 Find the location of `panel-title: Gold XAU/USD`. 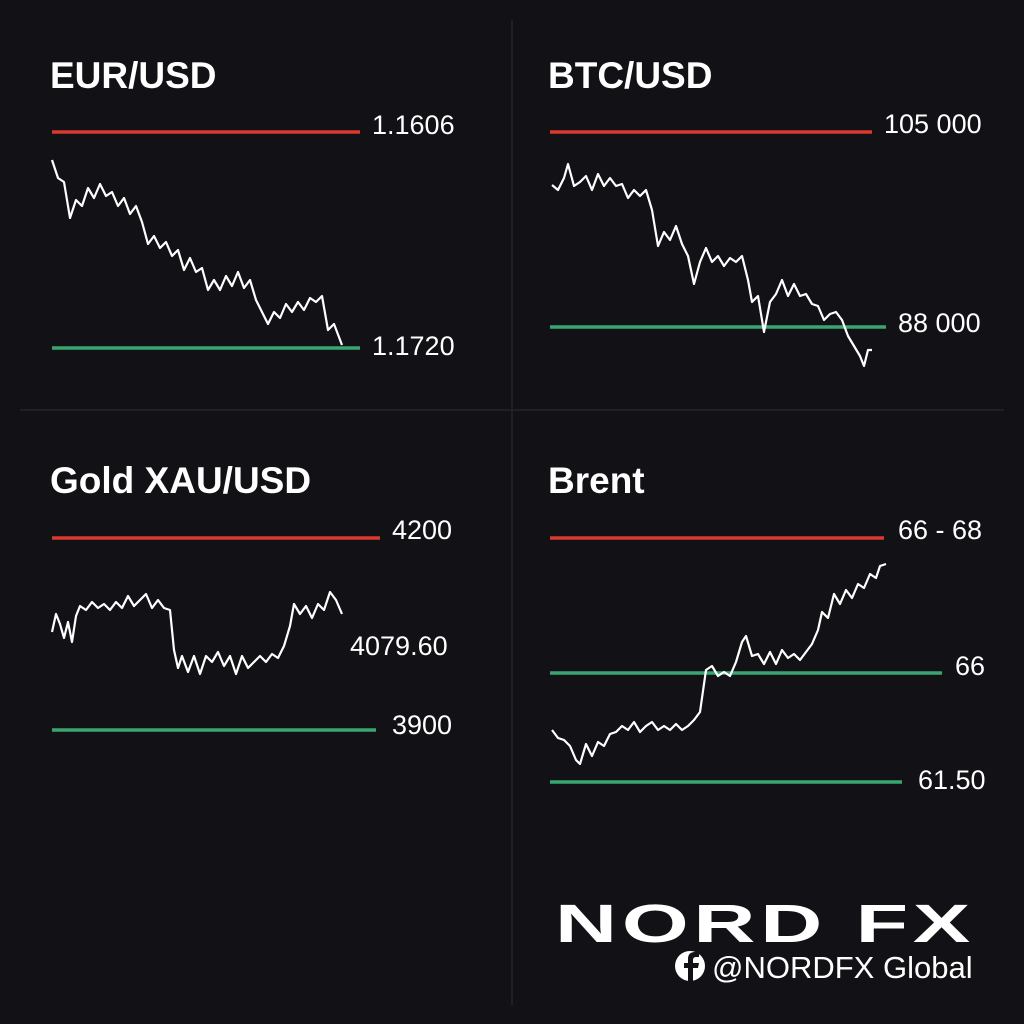

panel-title: Gold XAU/USD is located at coordinates (180, 480).